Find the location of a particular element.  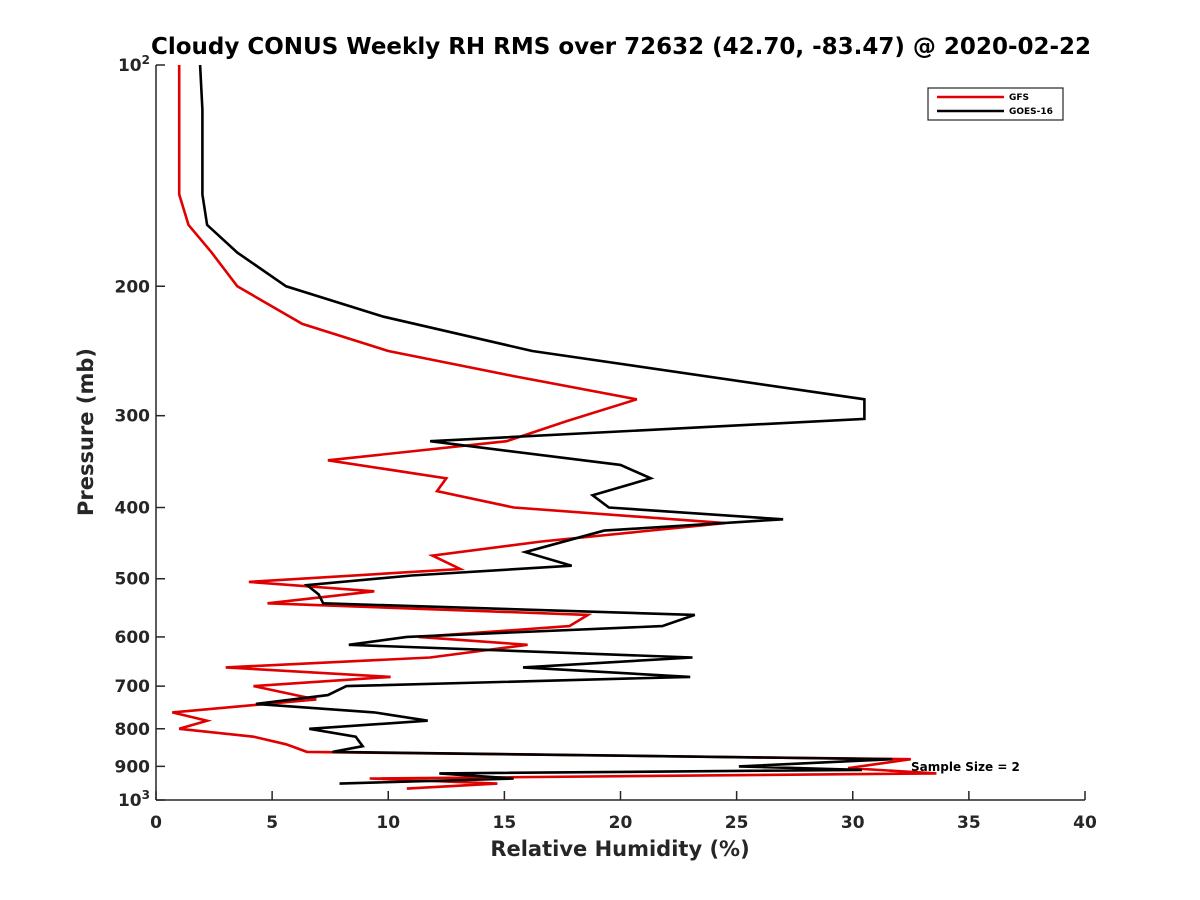

x-tick-label: 20 is located at coordinates (621, 823).